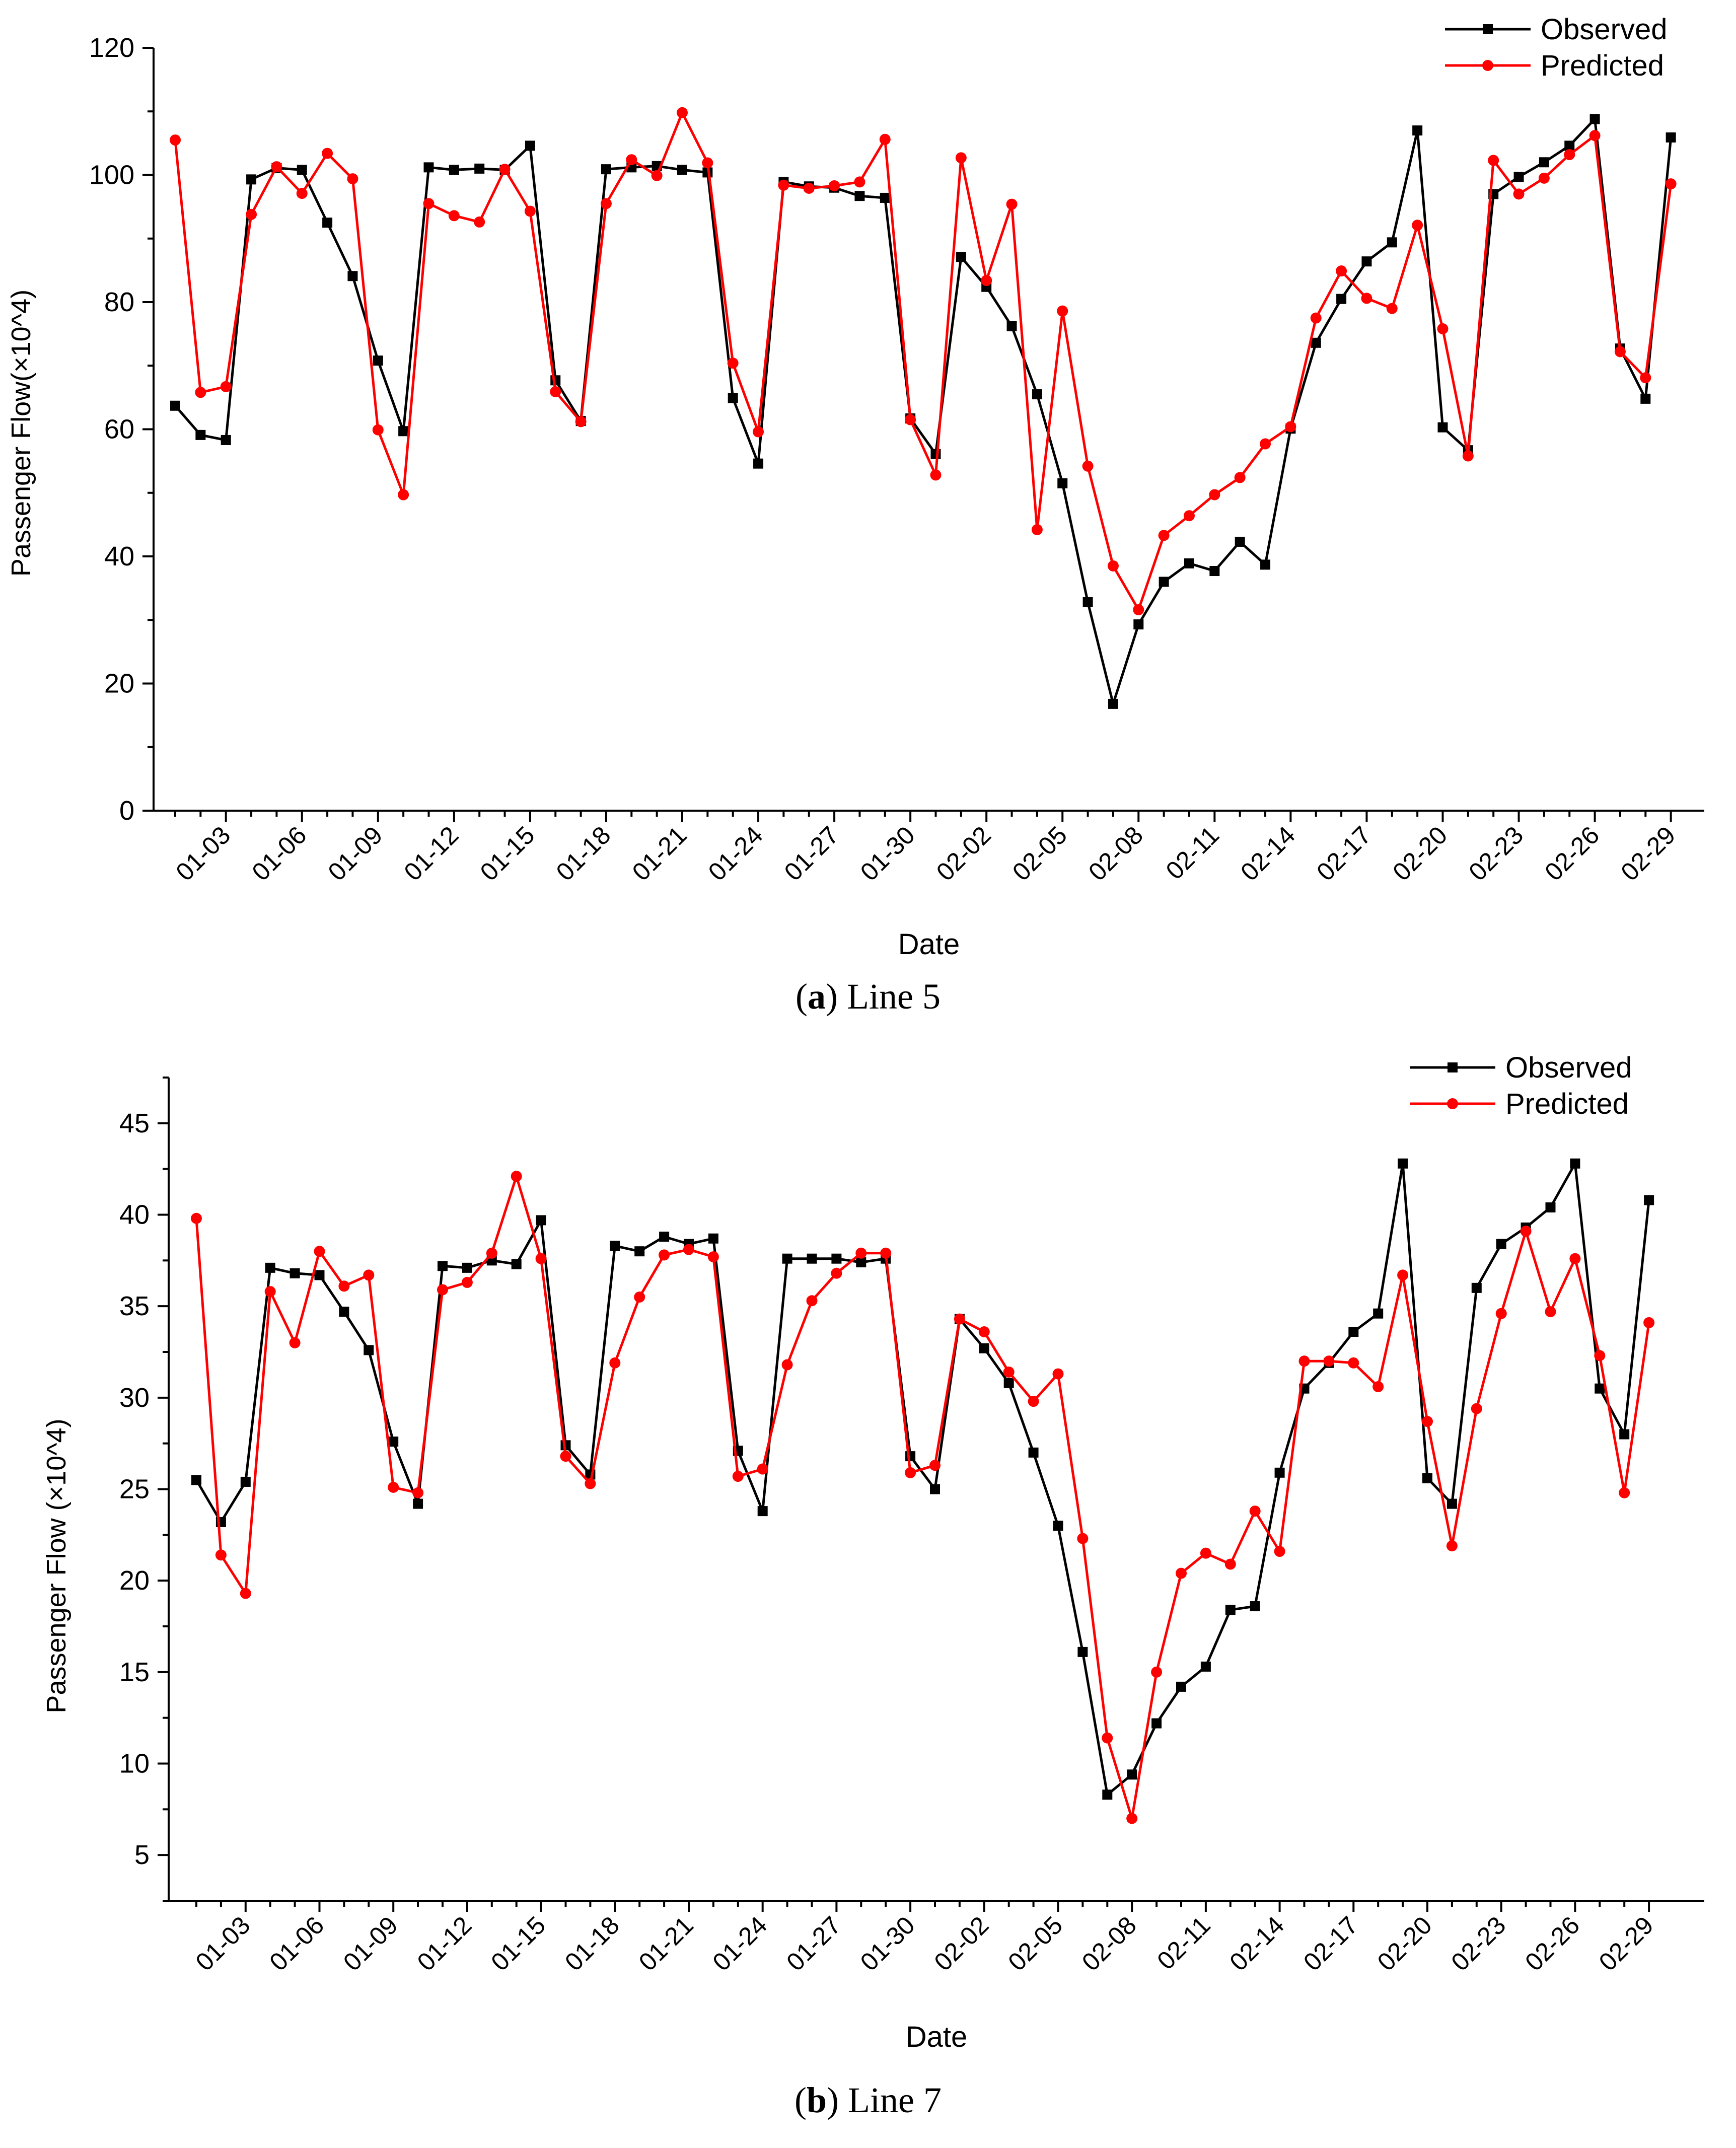  What do you see at coordinates (1115, 854) in the screenshot?
I see `x-tick-label: 02-08` at bounding box center [1115, 854].